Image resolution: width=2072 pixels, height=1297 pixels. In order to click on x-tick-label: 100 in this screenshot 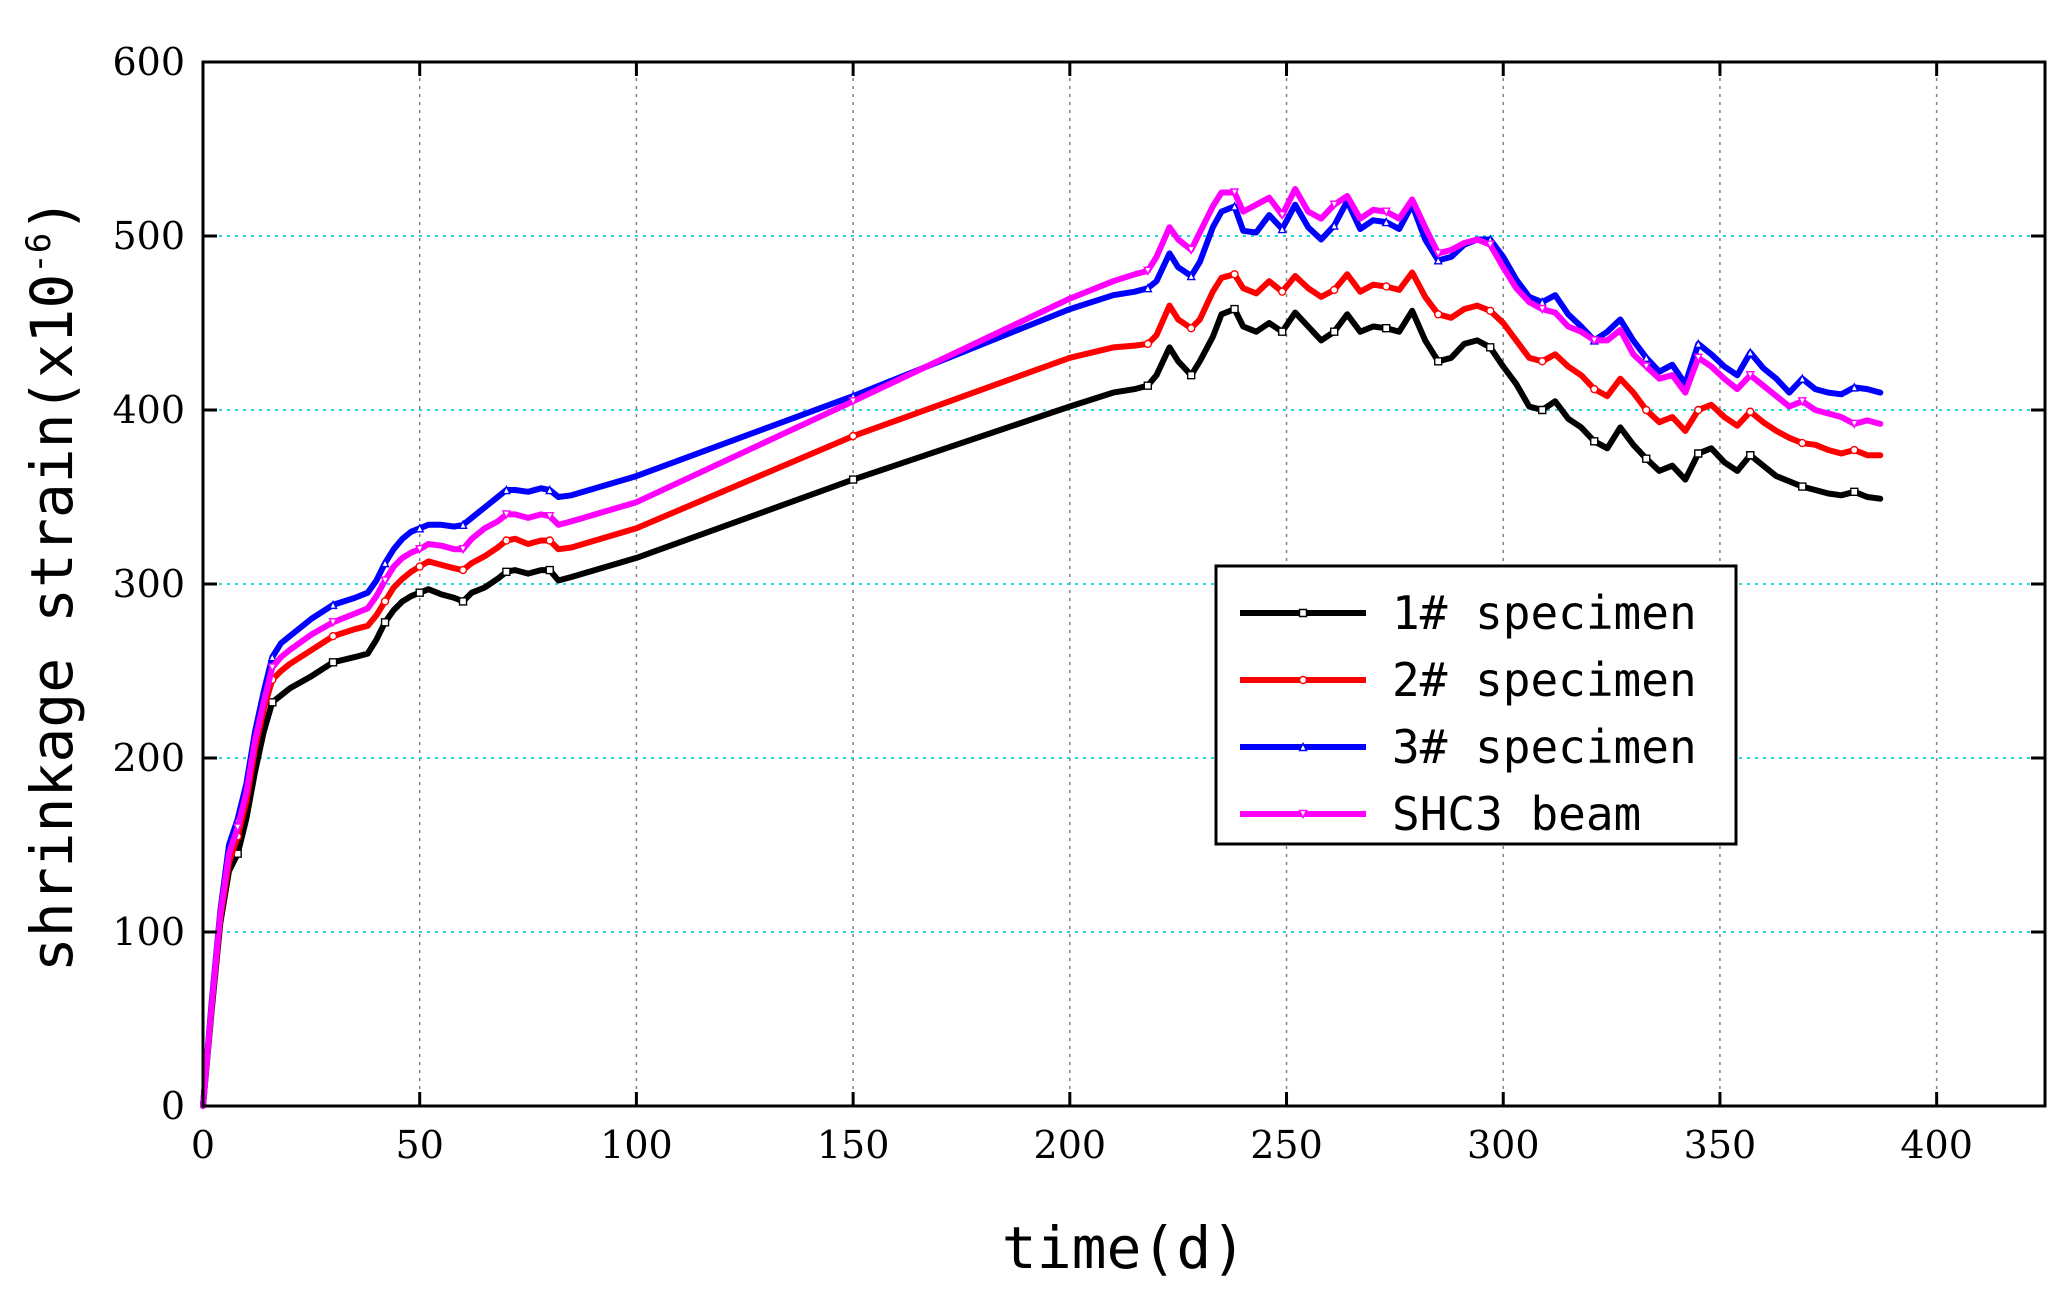, I will do `click(636, 1145)`.